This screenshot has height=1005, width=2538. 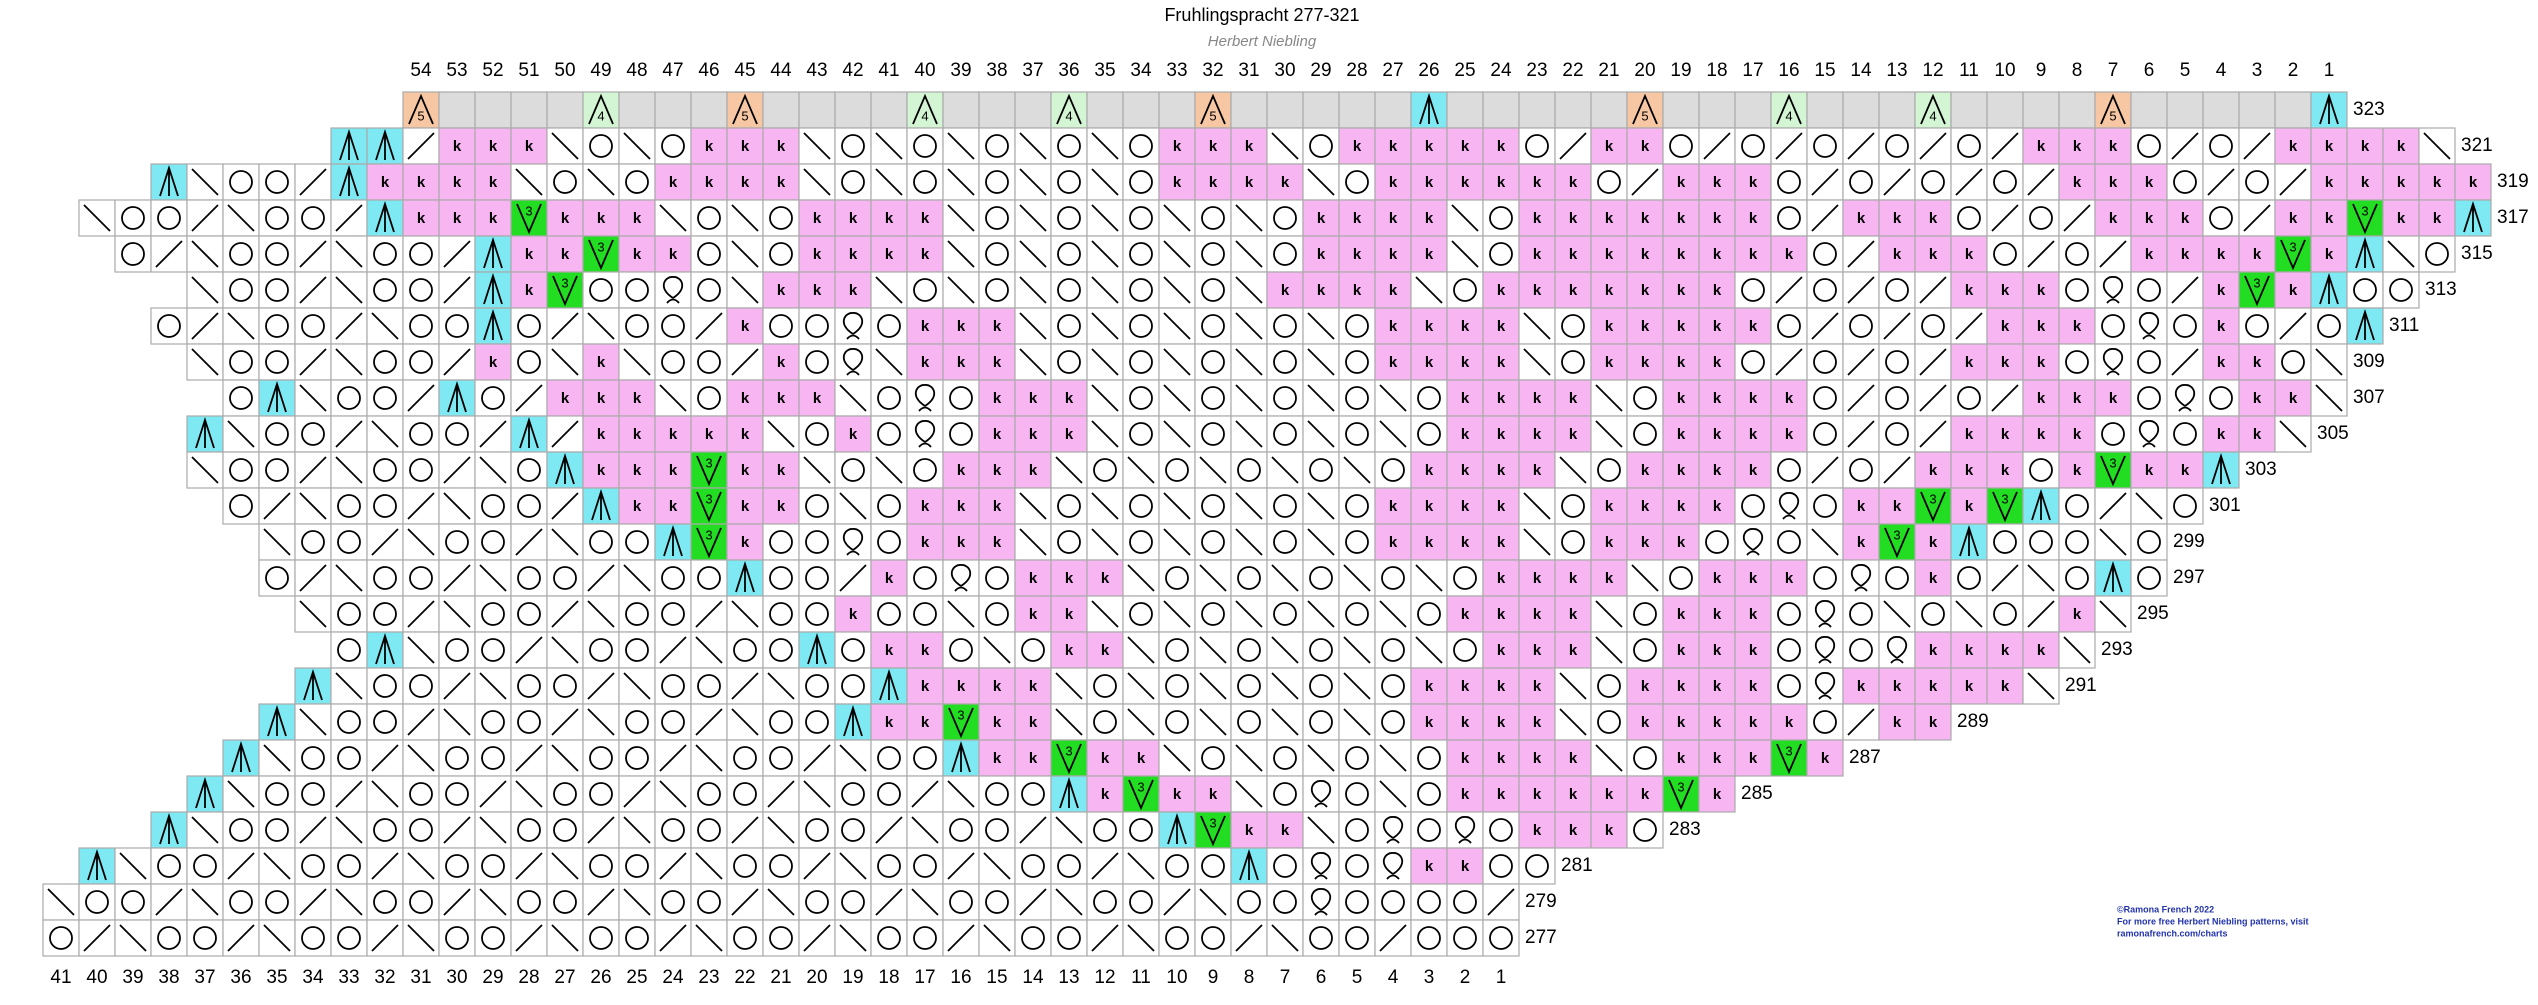 What do you see at coordinates (1231, 506) in the screenshot?
I see `chart-row: k k 3 k k k k k k k k k k k k k k k 3 k 3 301` at bounding box center [1231, 506].